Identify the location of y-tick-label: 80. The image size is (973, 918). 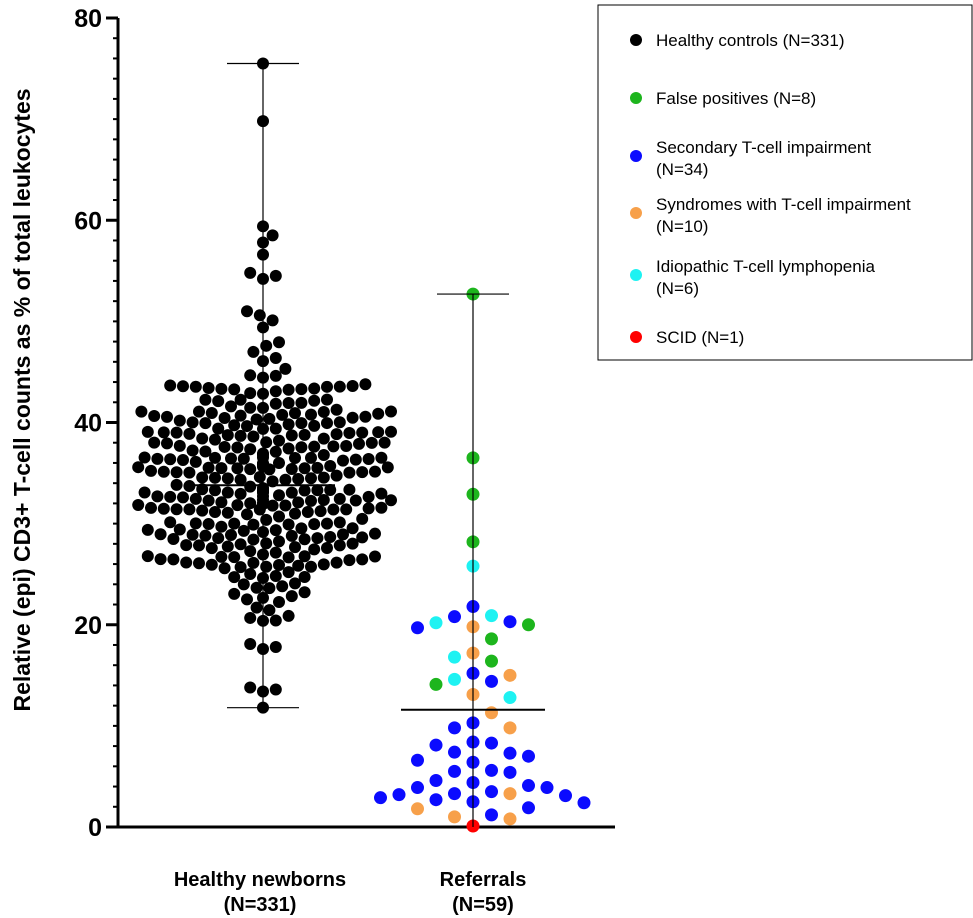
(88, 19).